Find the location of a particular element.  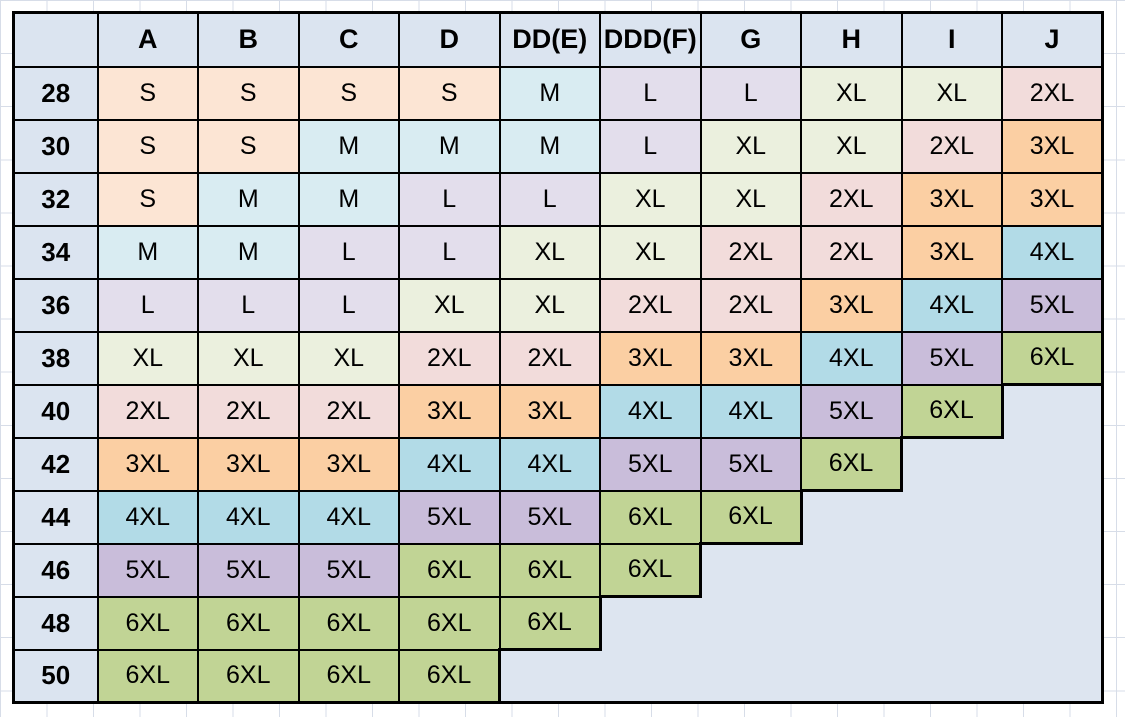

column-header-c: C is located at coordinates (348, 39).